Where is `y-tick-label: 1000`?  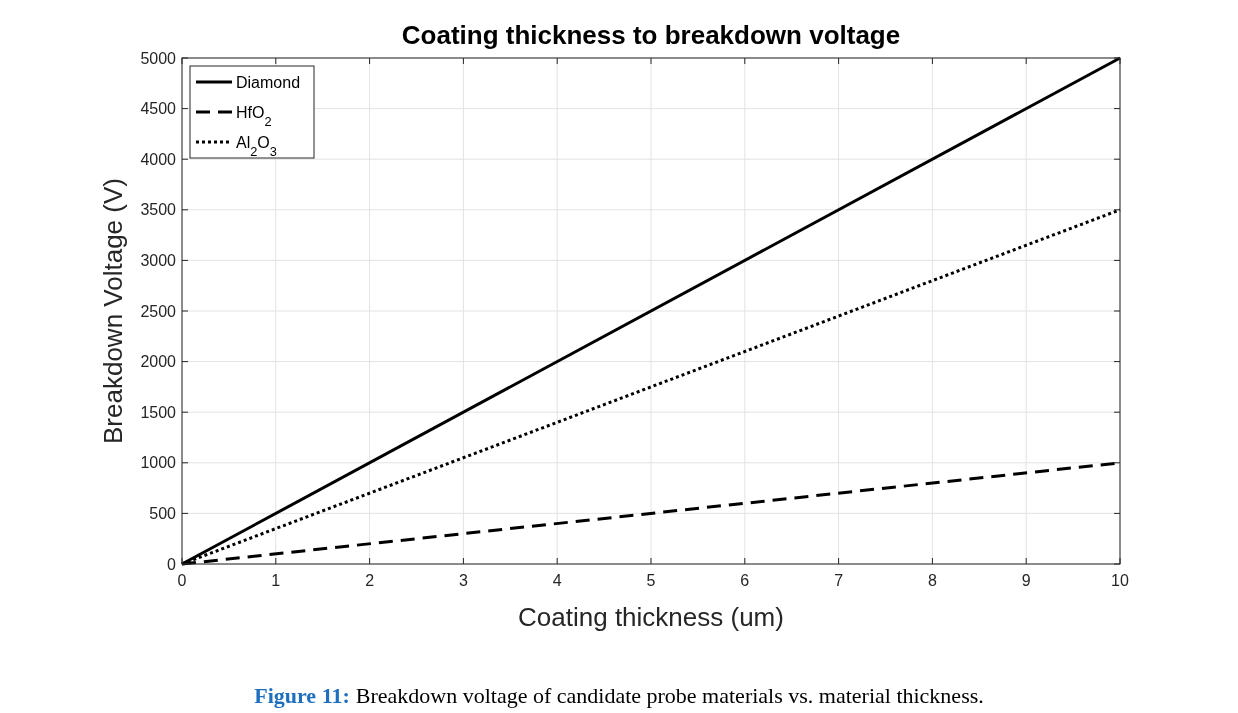
y-tick-label: 1000 is located at coordinates (158, 463).